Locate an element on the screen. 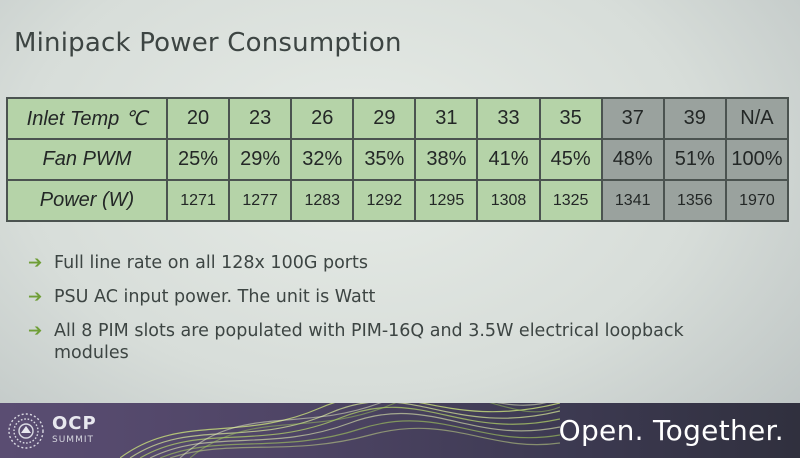 Image resolution: width=800 pixels, height=458 pixels. row-label: Inlet Temp ℃ is located at coordinates (87, 118).